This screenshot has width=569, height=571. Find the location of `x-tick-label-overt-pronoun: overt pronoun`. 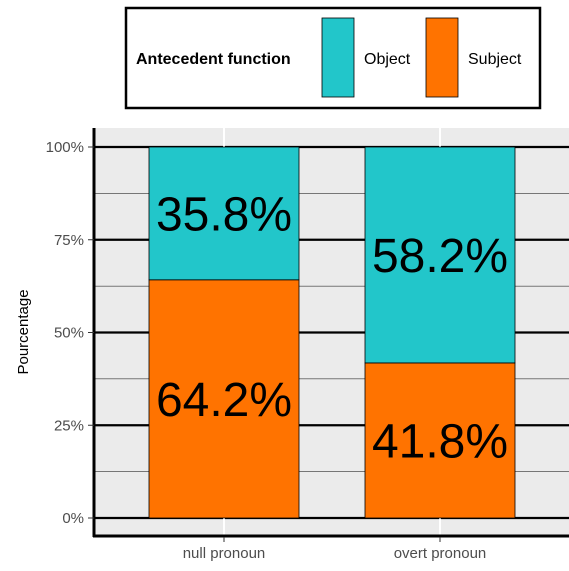

x-tick-label-overt-pronoun: overt pronoun is located at coordinates (440, 553).